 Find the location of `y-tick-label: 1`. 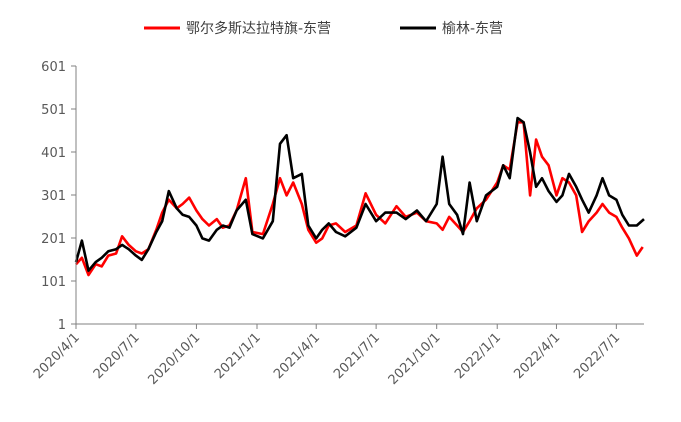

y-tick-label: 1 is located at coordinates (62, 325).